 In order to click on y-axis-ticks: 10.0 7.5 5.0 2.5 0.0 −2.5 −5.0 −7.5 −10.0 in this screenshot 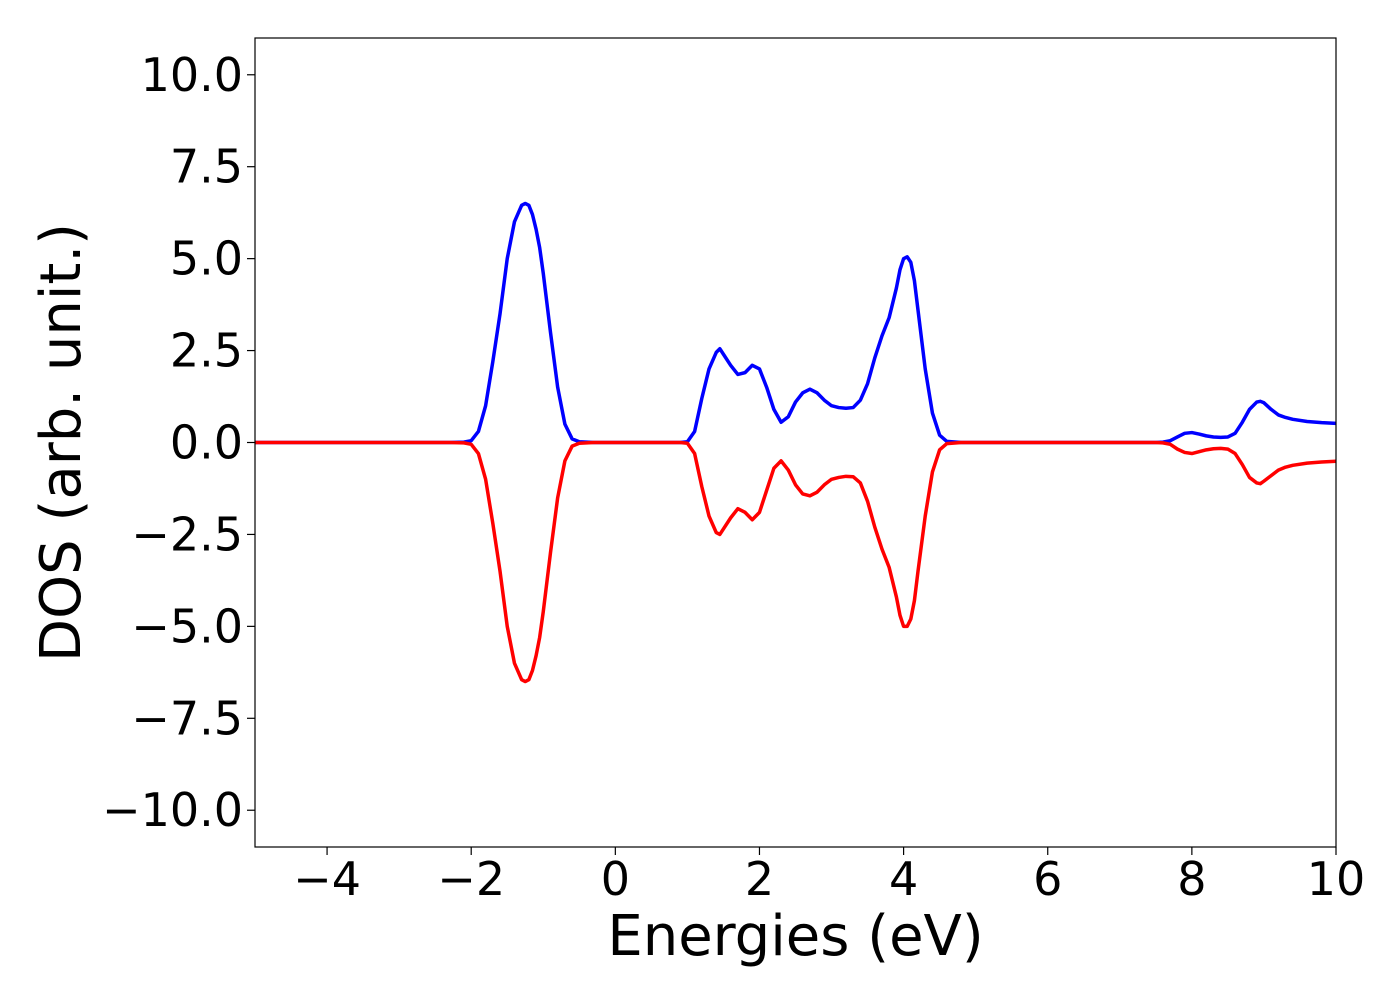, I will do `click(178, 442)`.